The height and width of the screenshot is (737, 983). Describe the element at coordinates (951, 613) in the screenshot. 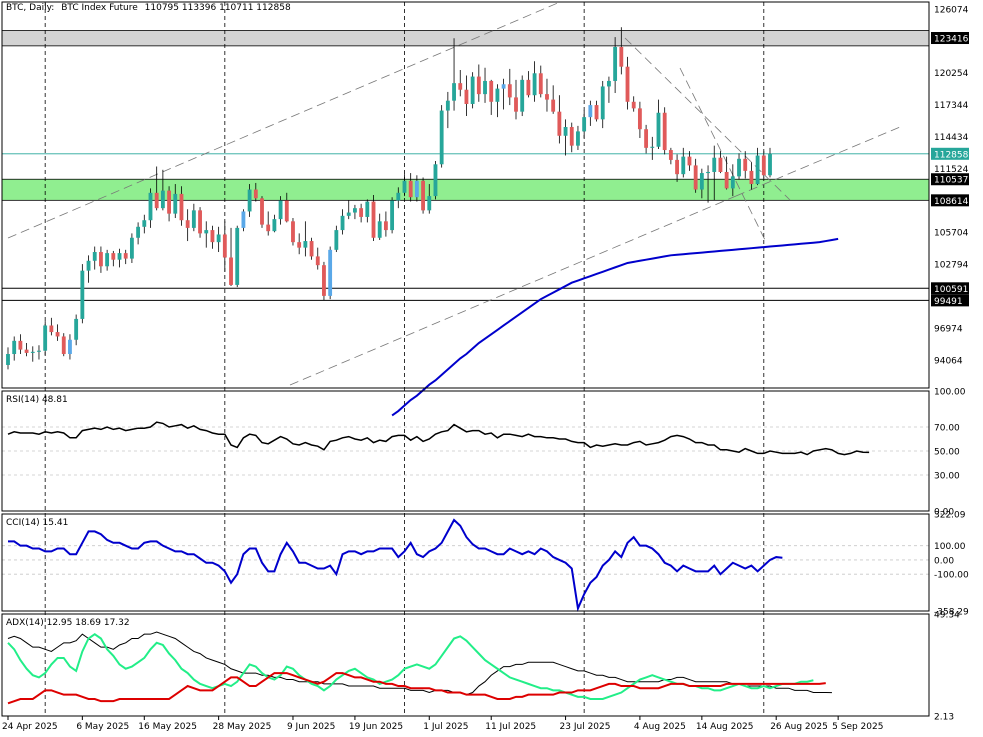

I see `cci-tick-label: -358.29` at that location.